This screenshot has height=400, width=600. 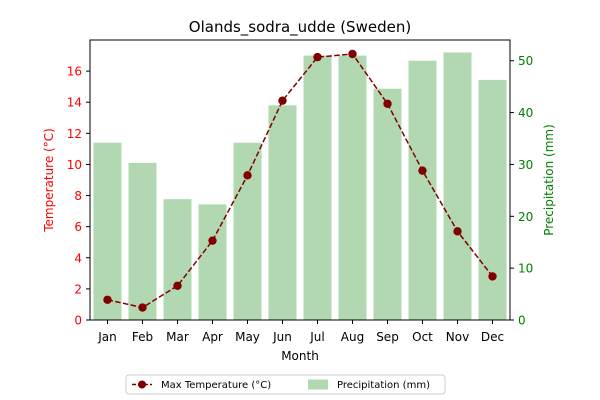 I want to click on left-tick-label: 6, so click(x=78, y=227).